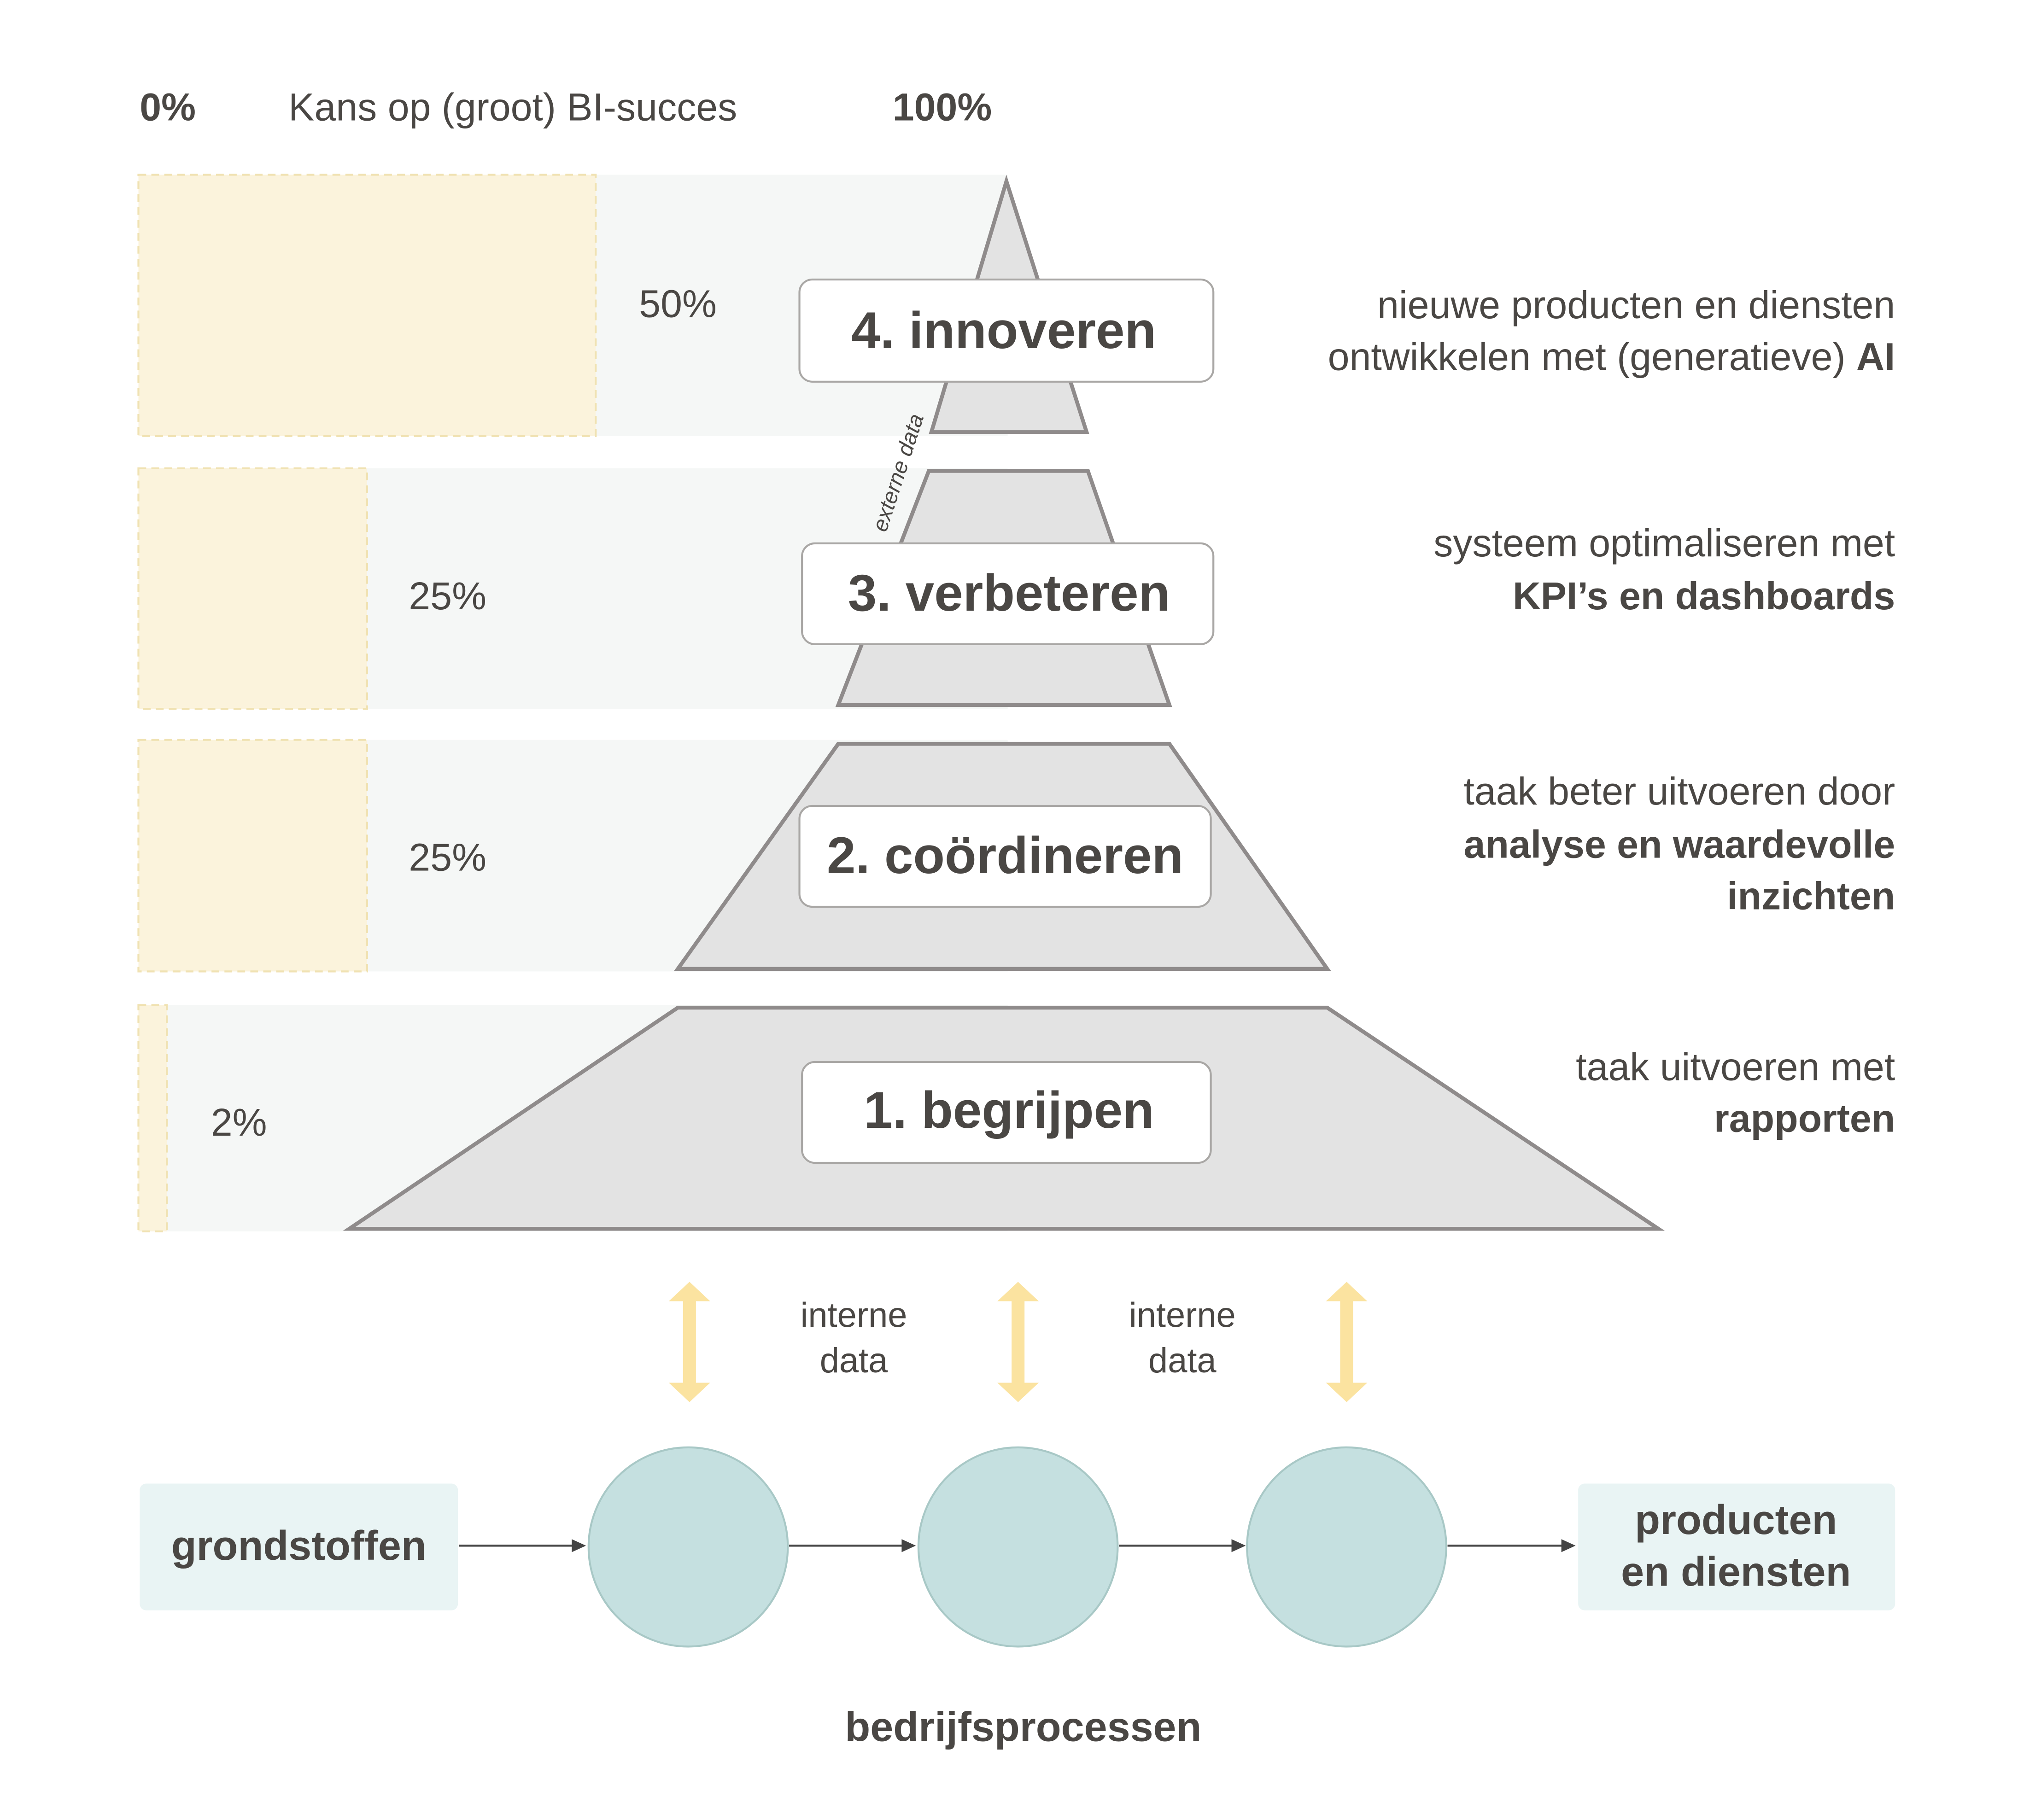 This screenshot has width=2018, height=1820. Describe the element at coordinates (1009, 1110) in the screenshot. I see `level-label-1: 1. begrijpen` at that location.